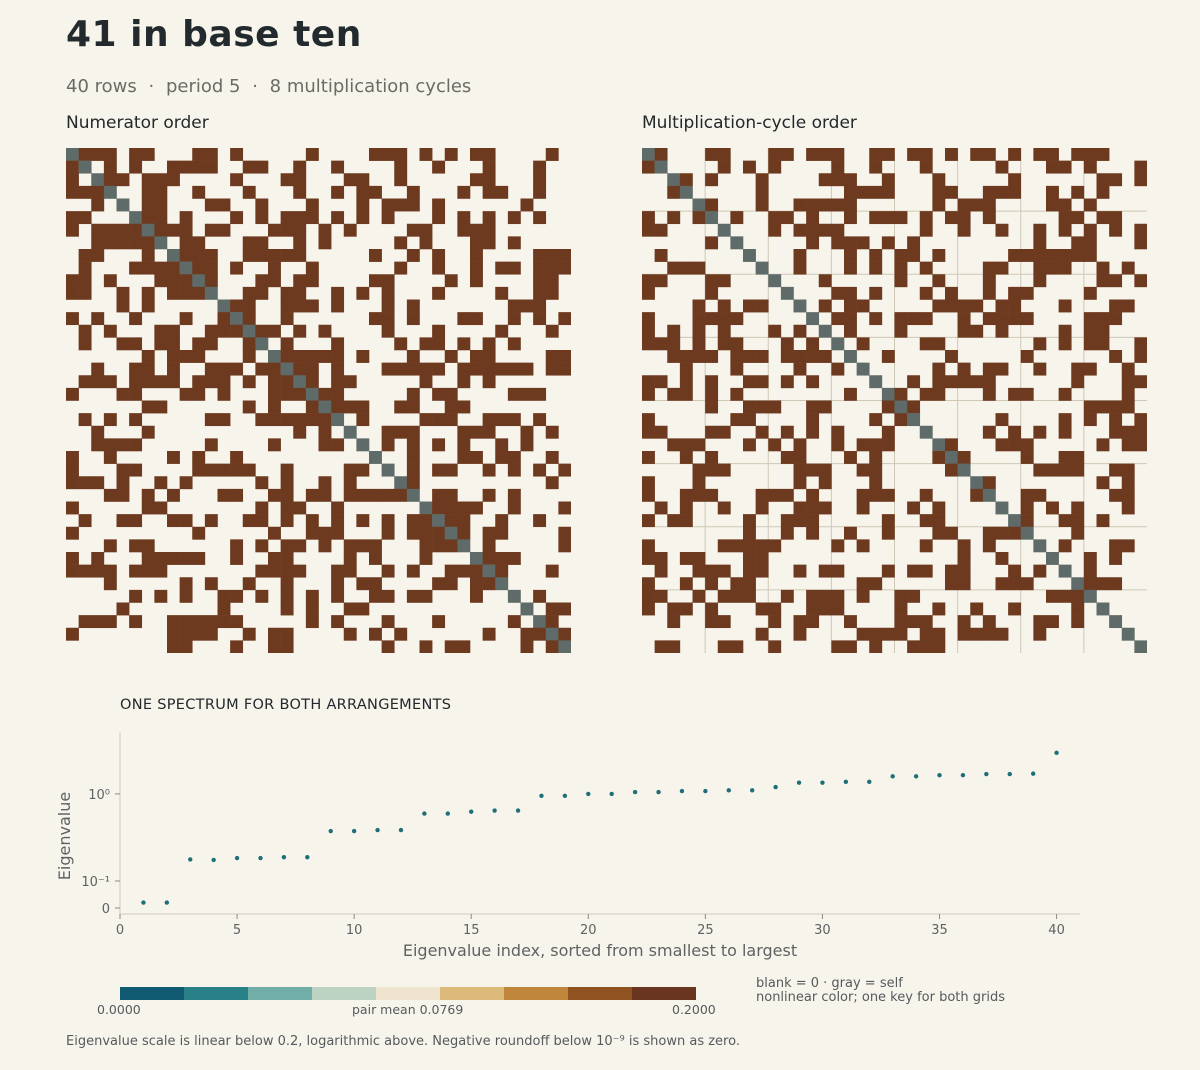  What do you see at coordinates (203, 86) in the screenshot?
I see `subtitle-period: period 5` at bounding box center [203, 86].